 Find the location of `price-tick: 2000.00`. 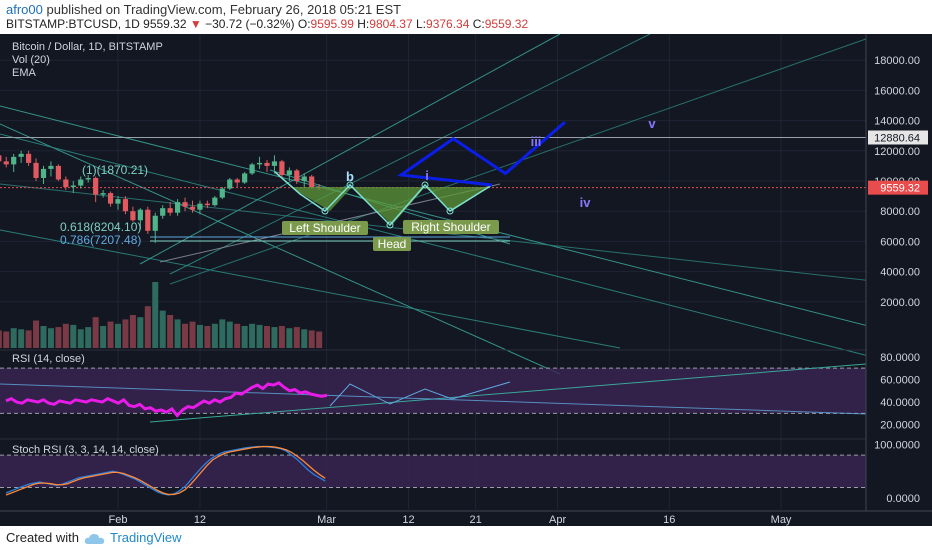

price-tick: 2000.00 is located at coordinates (900, 303).